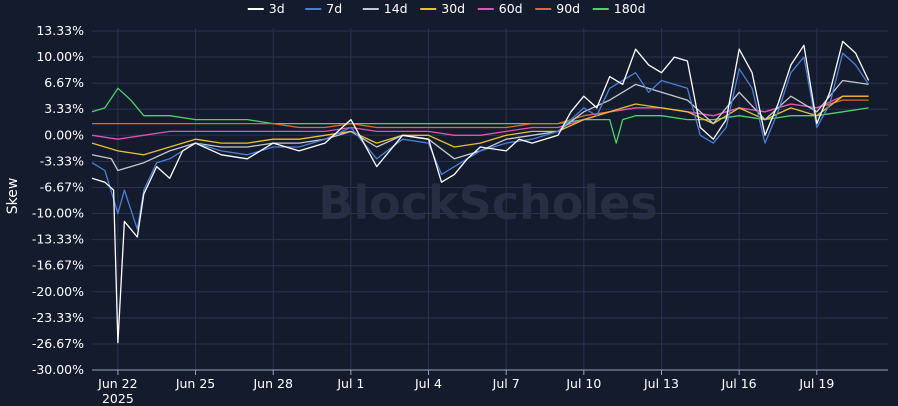  What do you see at coordinates (323, 8) in the screenshot?
I see `legend-item-7d: 7d` at bounding box center [323, 8].